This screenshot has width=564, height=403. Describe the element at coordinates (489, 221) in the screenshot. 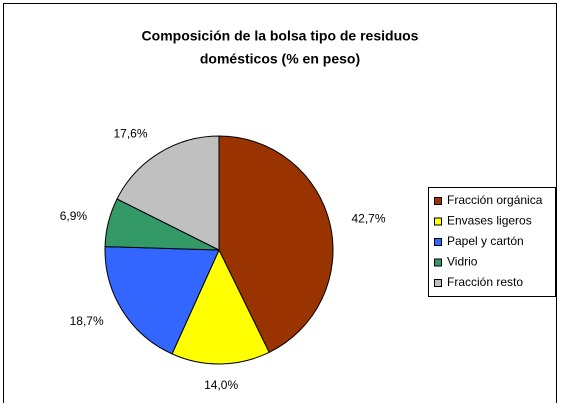

I see `legend-label: Envases ligeros` at that location.